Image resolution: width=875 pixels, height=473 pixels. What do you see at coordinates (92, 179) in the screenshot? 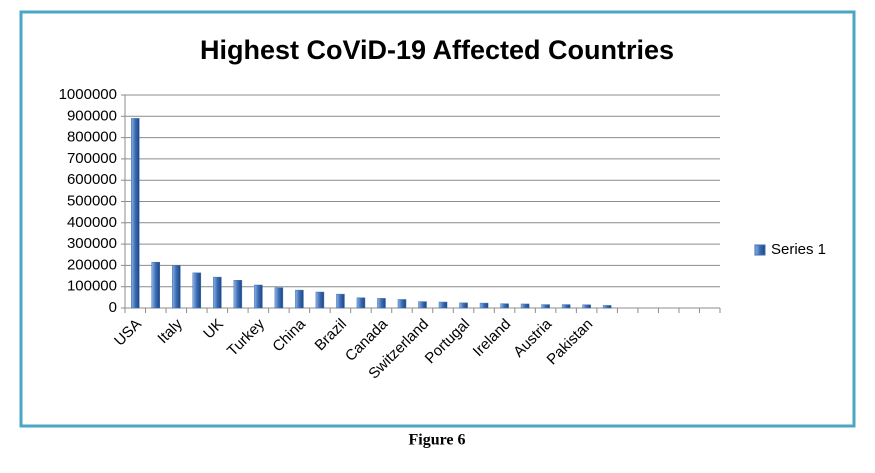
I see `y-tick-label: 600000` at bounding box center [92, 179].